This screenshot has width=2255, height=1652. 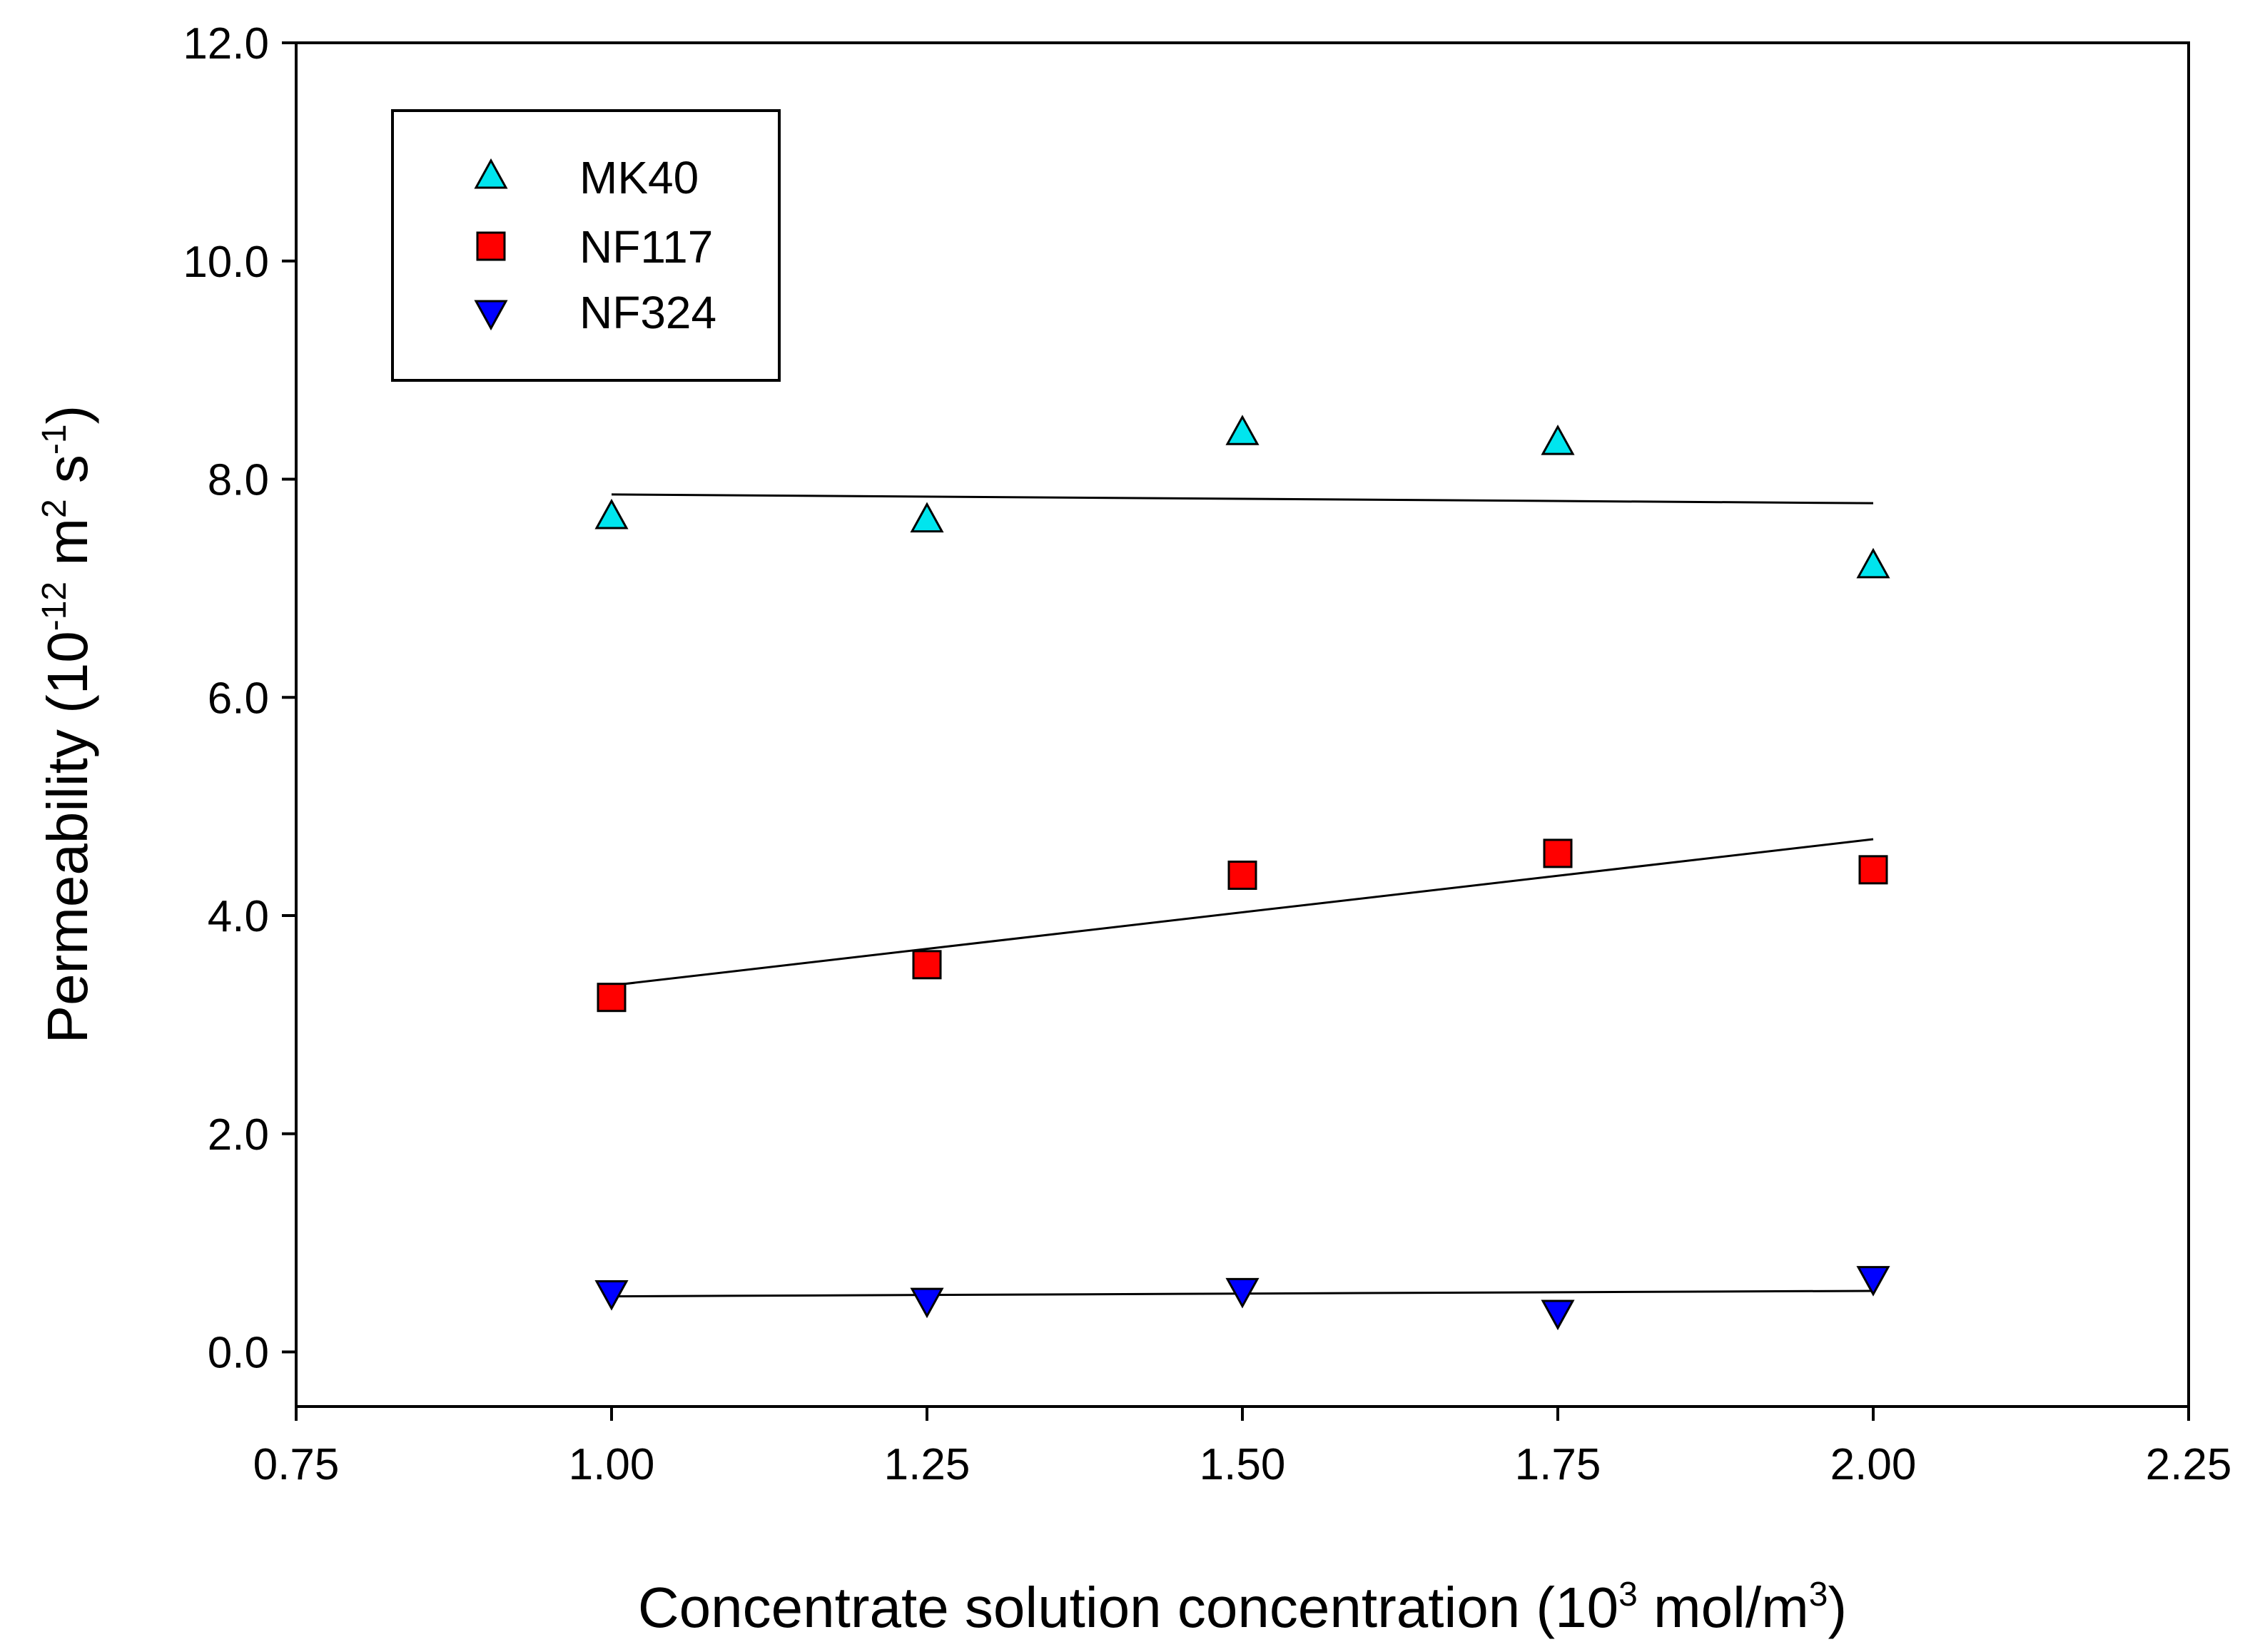 What do you see at coordinates (927, 1464) in the screenshot?
I see `x-tick-label: 1.25` at bounding box center [927, 1464].